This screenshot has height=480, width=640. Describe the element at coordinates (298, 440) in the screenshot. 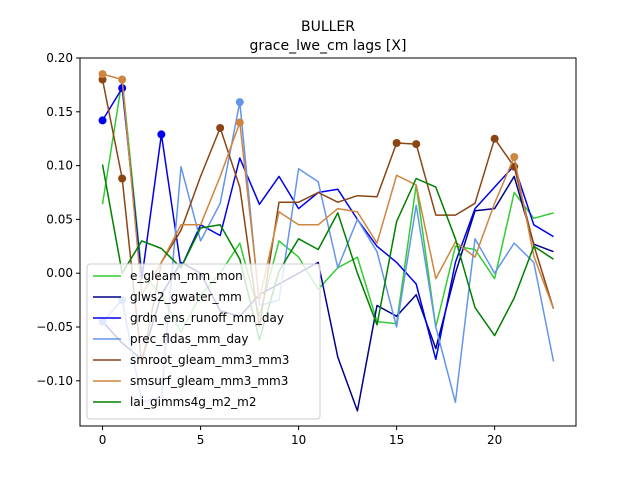

I see `x-tick-label: 10` at that location.